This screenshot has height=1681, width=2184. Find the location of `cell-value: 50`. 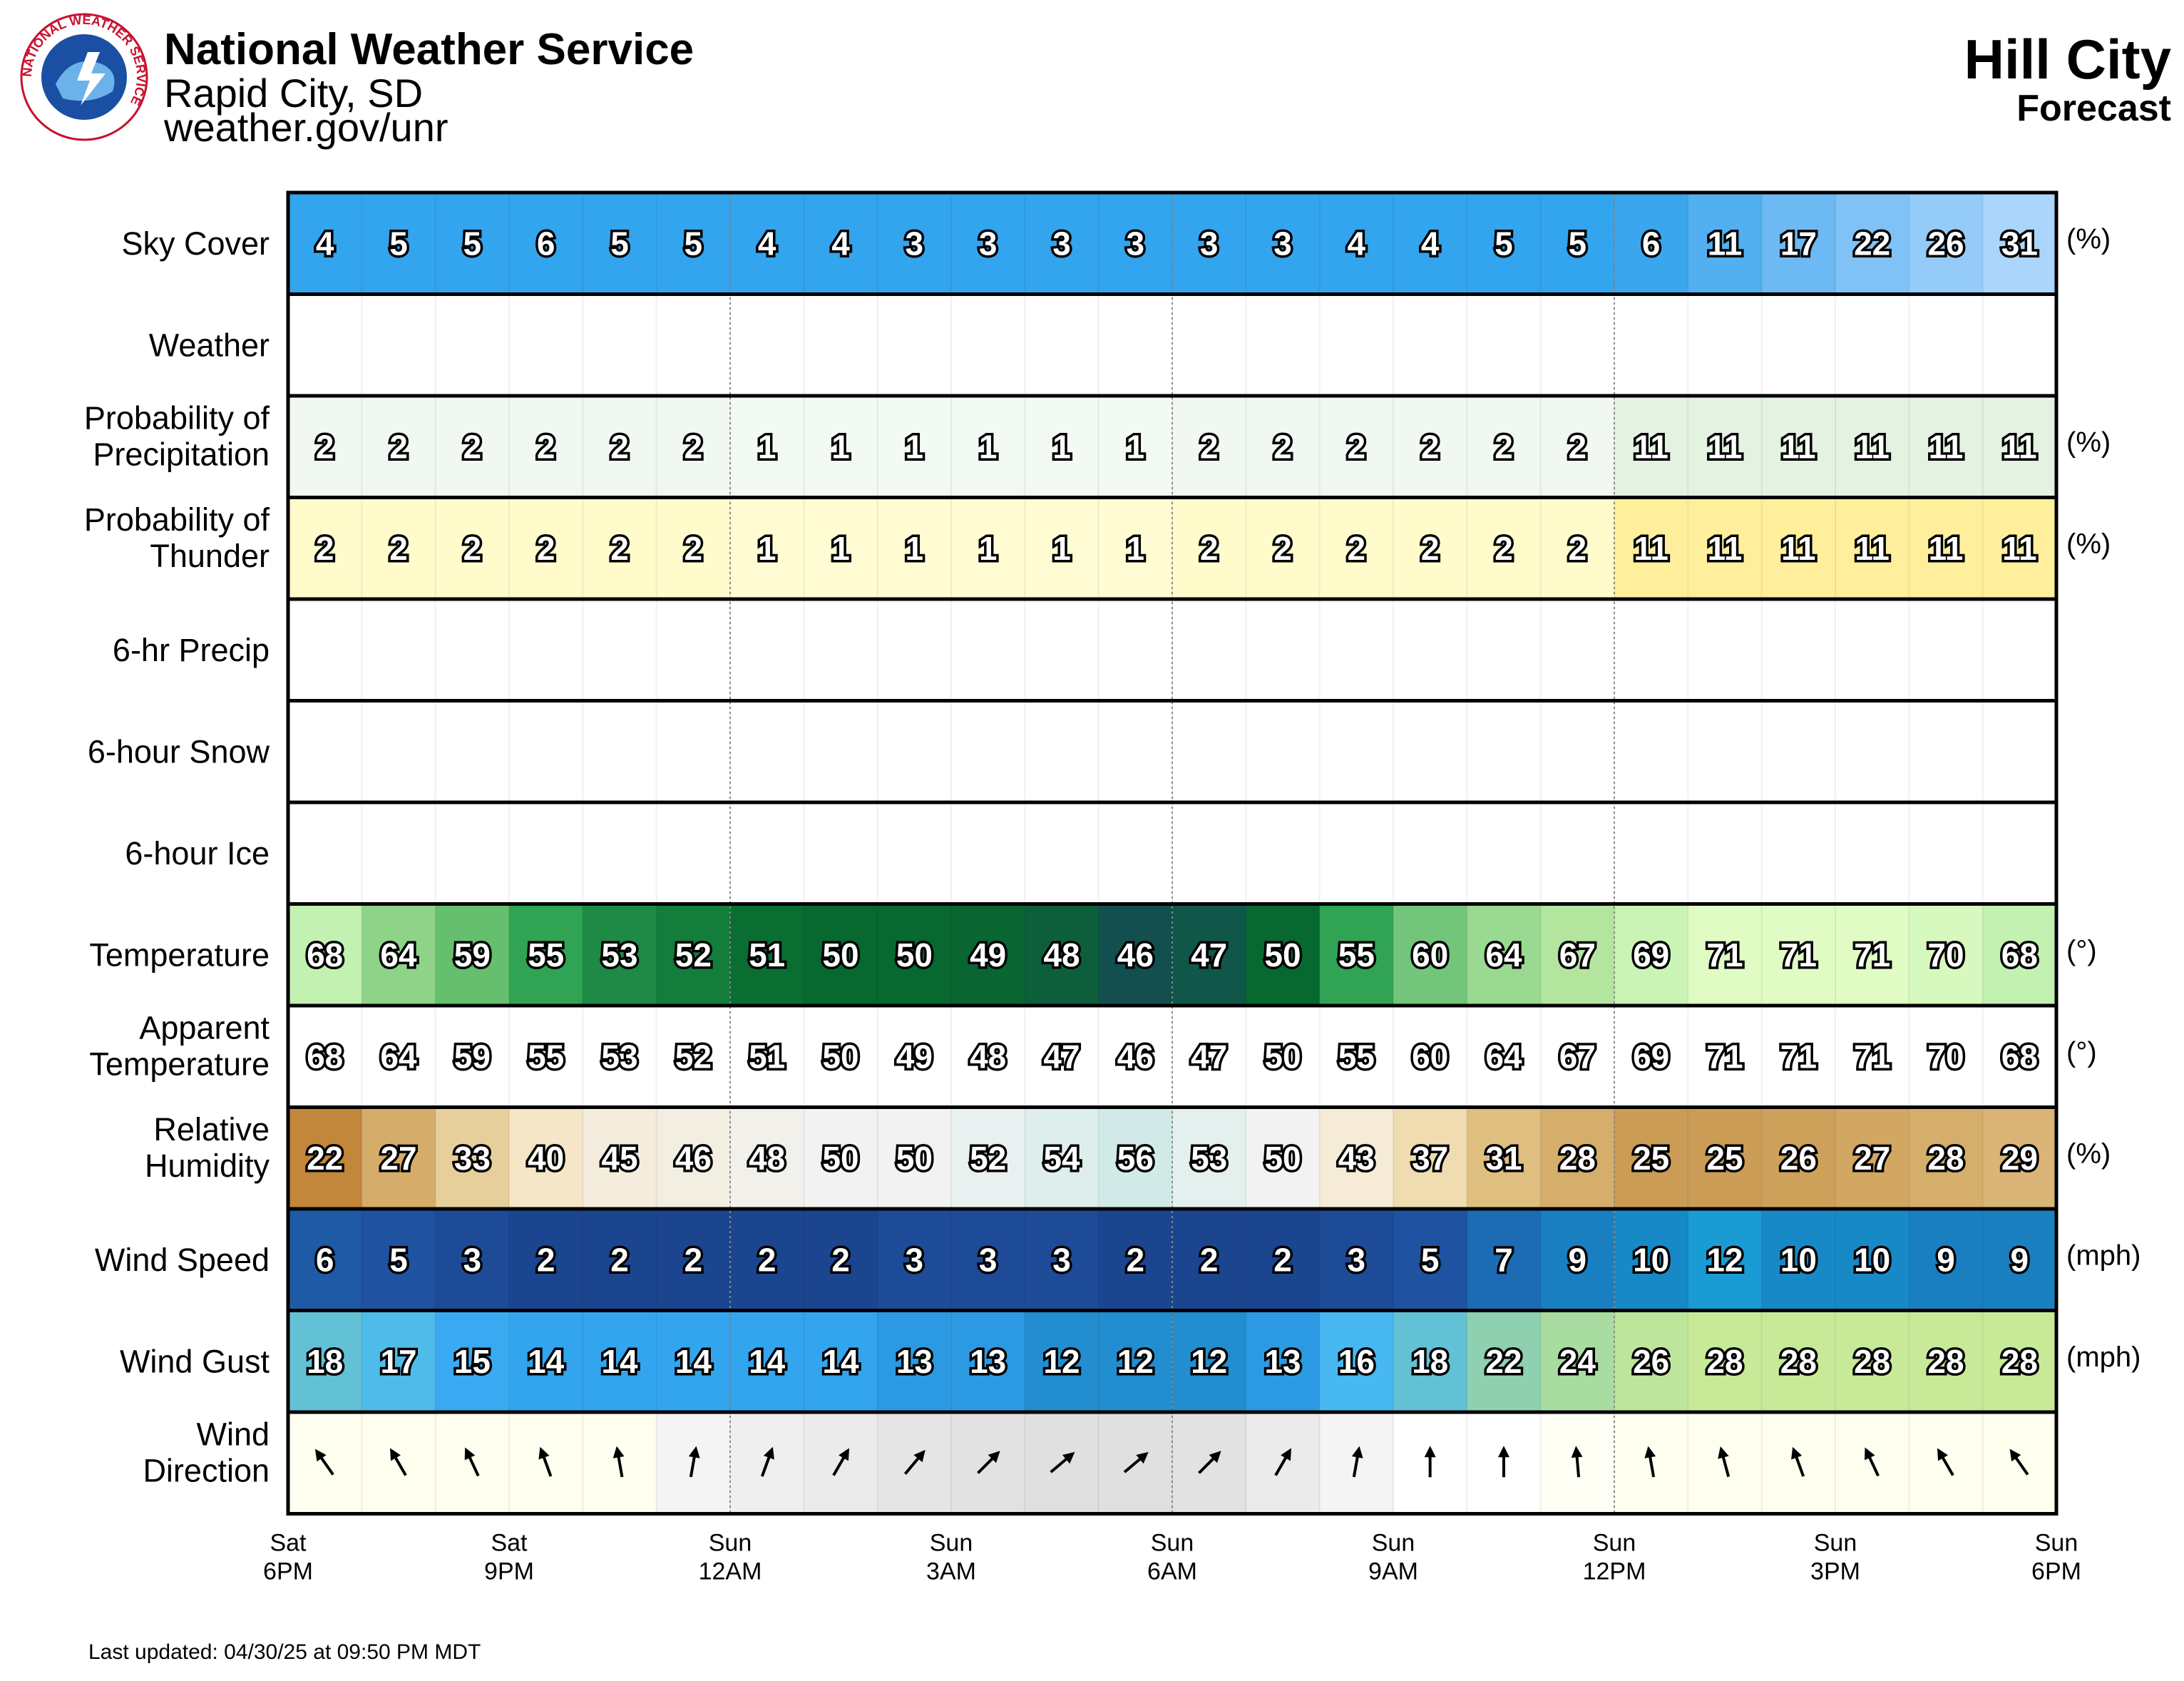

cell-value: 50 is located at coordinates (1282, 955).